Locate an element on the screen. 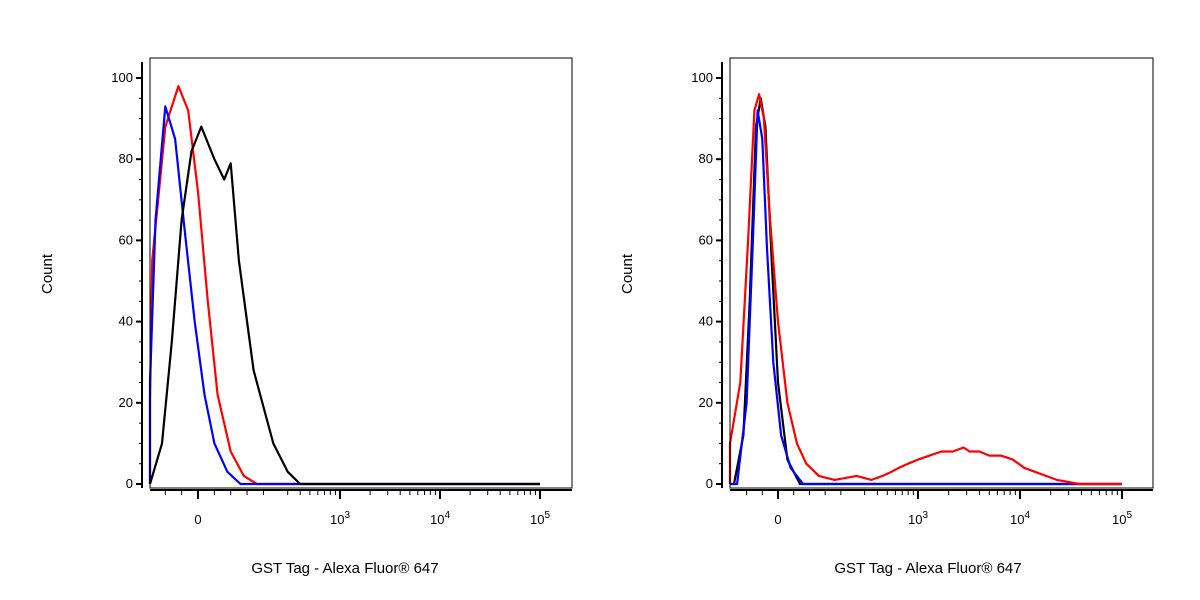 The height and width of the screenshot is (600, 1200). left-y-tick-label: 100 is located at coordinates (122, 77).